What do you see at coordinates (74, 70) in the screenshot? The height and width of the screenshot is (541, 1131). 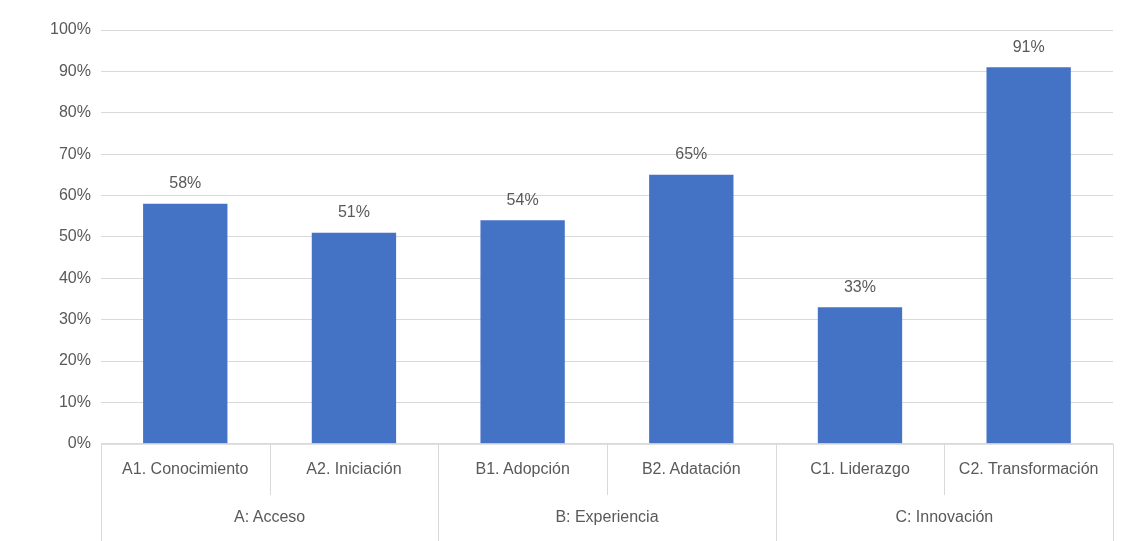 I see `y-tick-label: 90%` at bounding box center [74, 70].